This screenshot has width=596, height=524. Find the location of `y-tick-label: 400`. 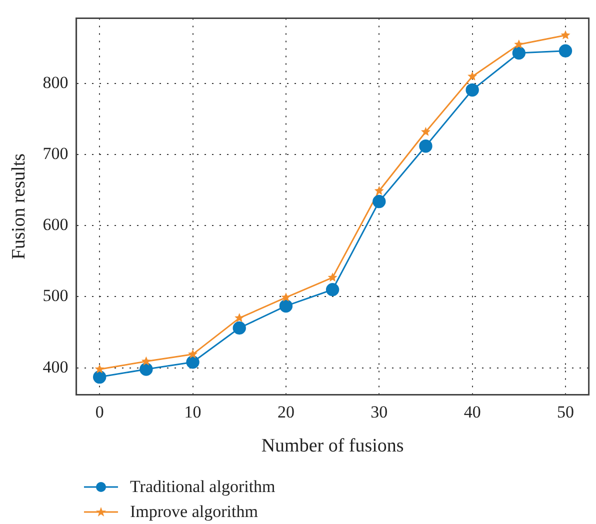

y-tick-label: 400 is located at coordinates (55, 366).